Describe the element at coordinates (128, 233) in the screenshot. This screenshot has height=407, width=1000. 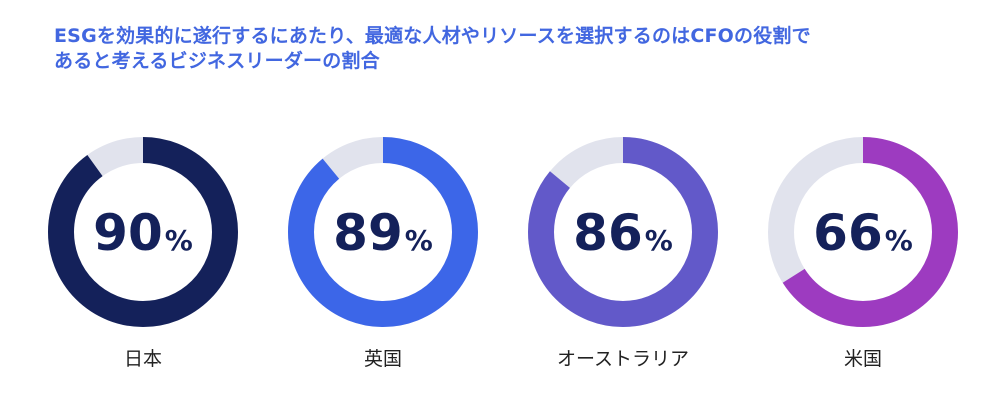
I see `value-number: 90` at that location.